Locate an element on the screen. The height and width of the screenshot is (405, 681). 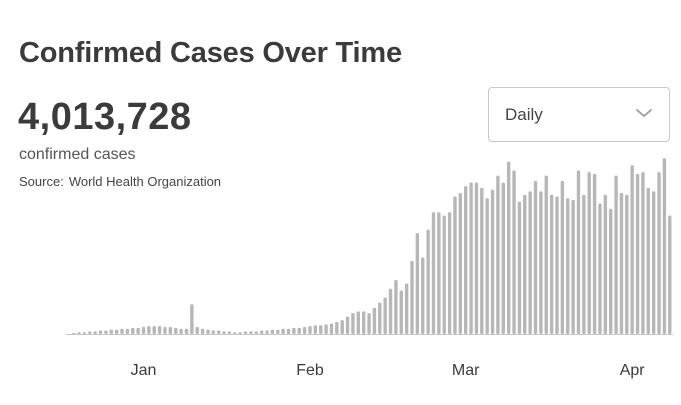
source-label: Source: is located at coordinates (41, 181).